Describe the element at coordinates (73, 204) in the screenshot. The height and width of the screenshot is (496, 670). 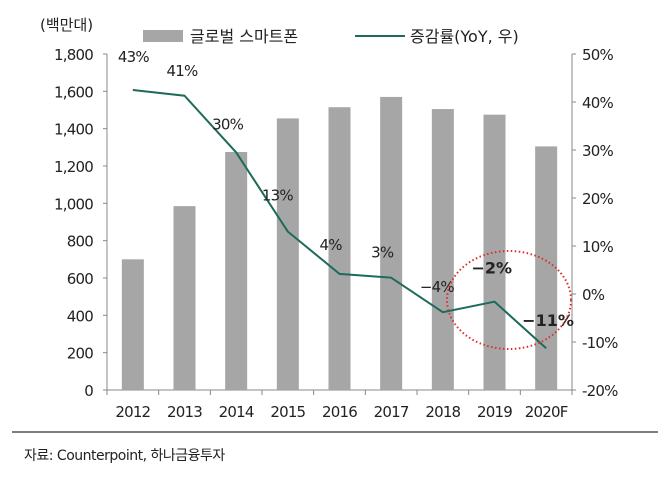
I see `left-tick-label: 1,000` at that location.